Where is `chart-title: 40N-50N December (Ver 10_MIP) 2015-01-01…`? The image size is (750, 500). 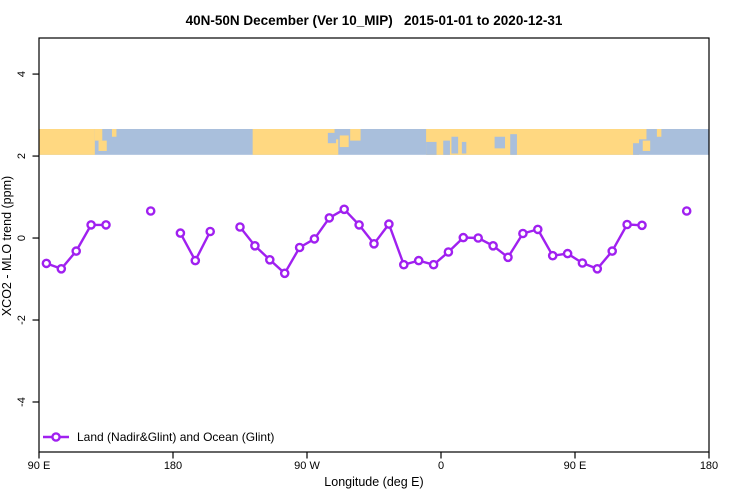 chart-title: 40N-50N December (Ver 10_MIP) 2015-01-01… is located at coordinates (374, 20).